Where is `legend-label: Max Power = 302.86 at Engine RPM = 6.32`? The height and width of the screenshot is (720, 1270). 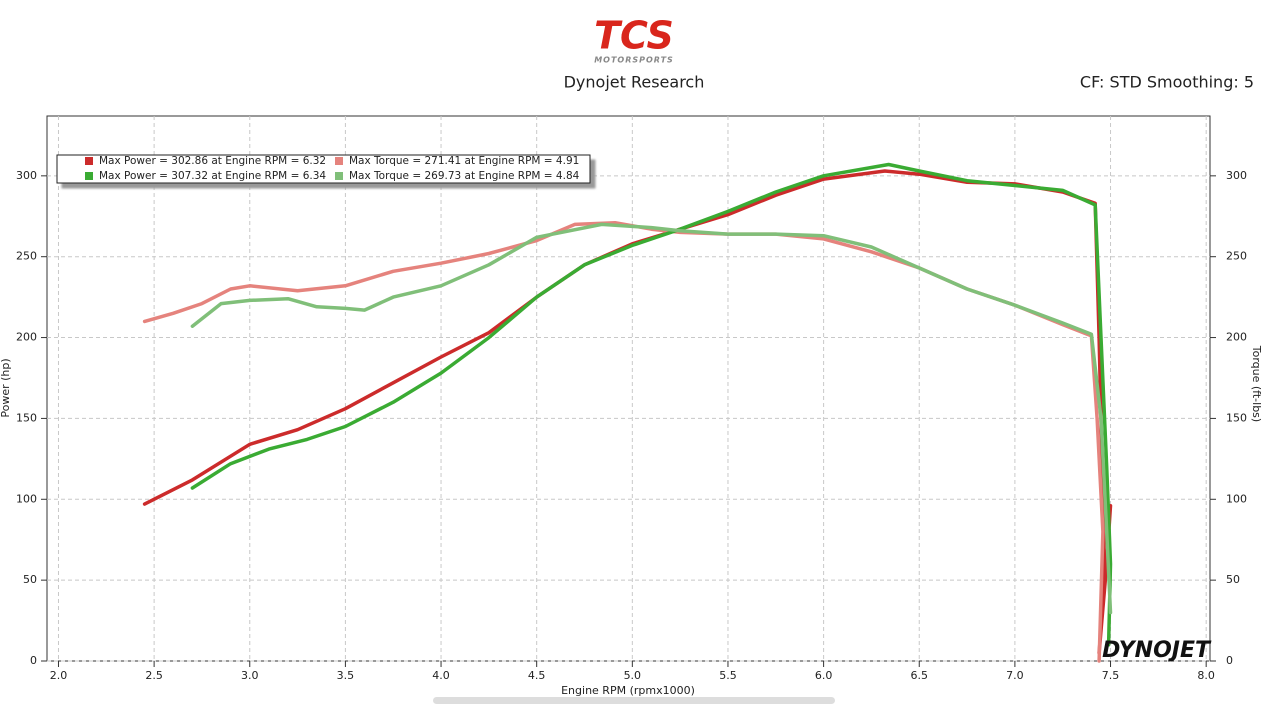 legend-label: Max Power = 302.86 at Engine RPM = 6.32 is located at coordinates (212, 161).